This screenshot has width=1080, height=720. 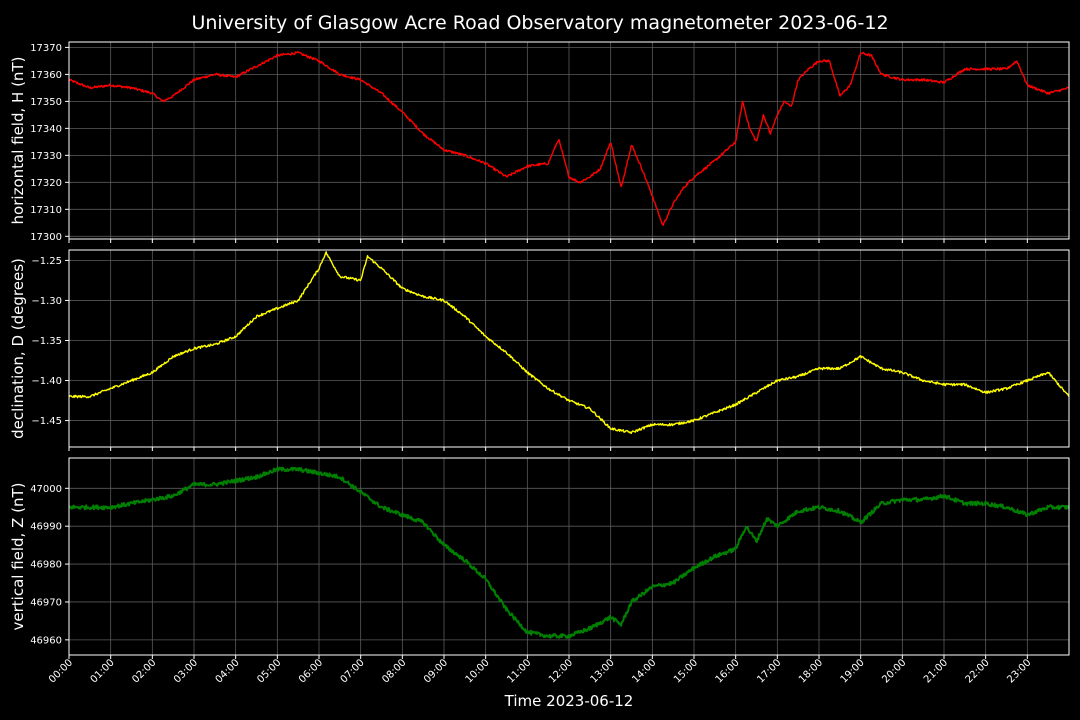 I want to click on x-tick-label: 15:00, so click(x=686, y=671).